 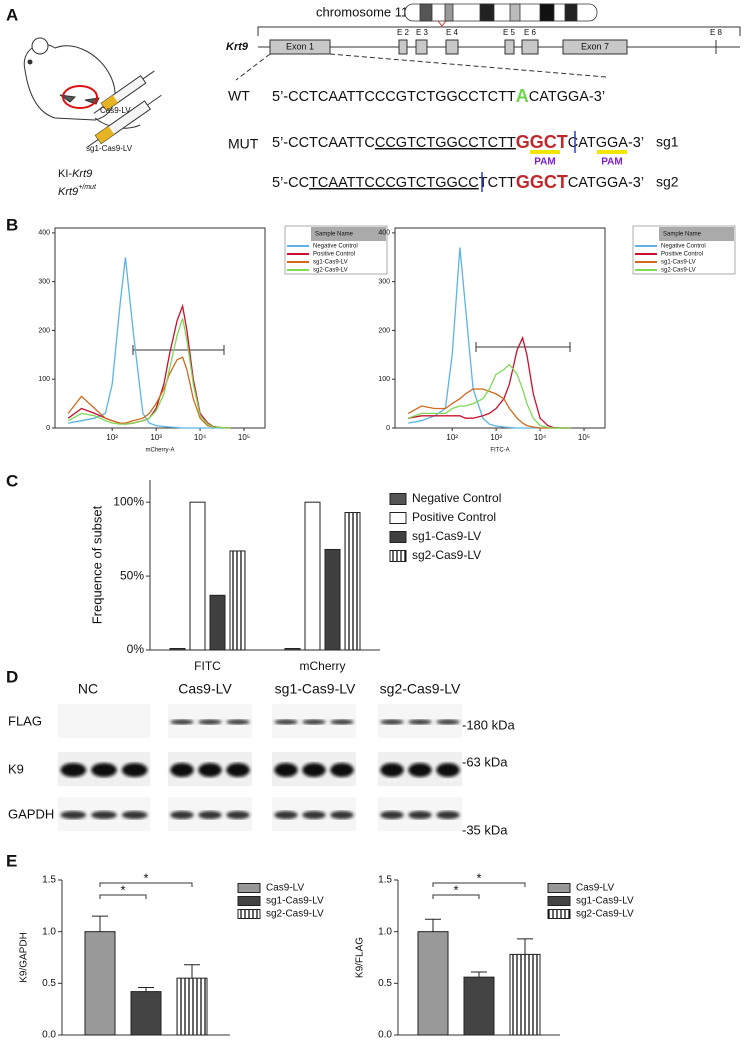 I want to click on exon-label: Exon 7, so click(x=595, y=46).